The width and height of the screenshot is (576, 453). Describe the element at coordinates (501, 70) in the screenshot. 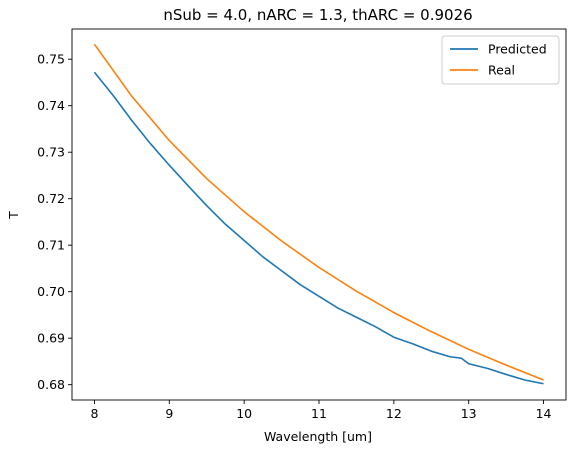

I see `legend-label-real: Real` at that location.